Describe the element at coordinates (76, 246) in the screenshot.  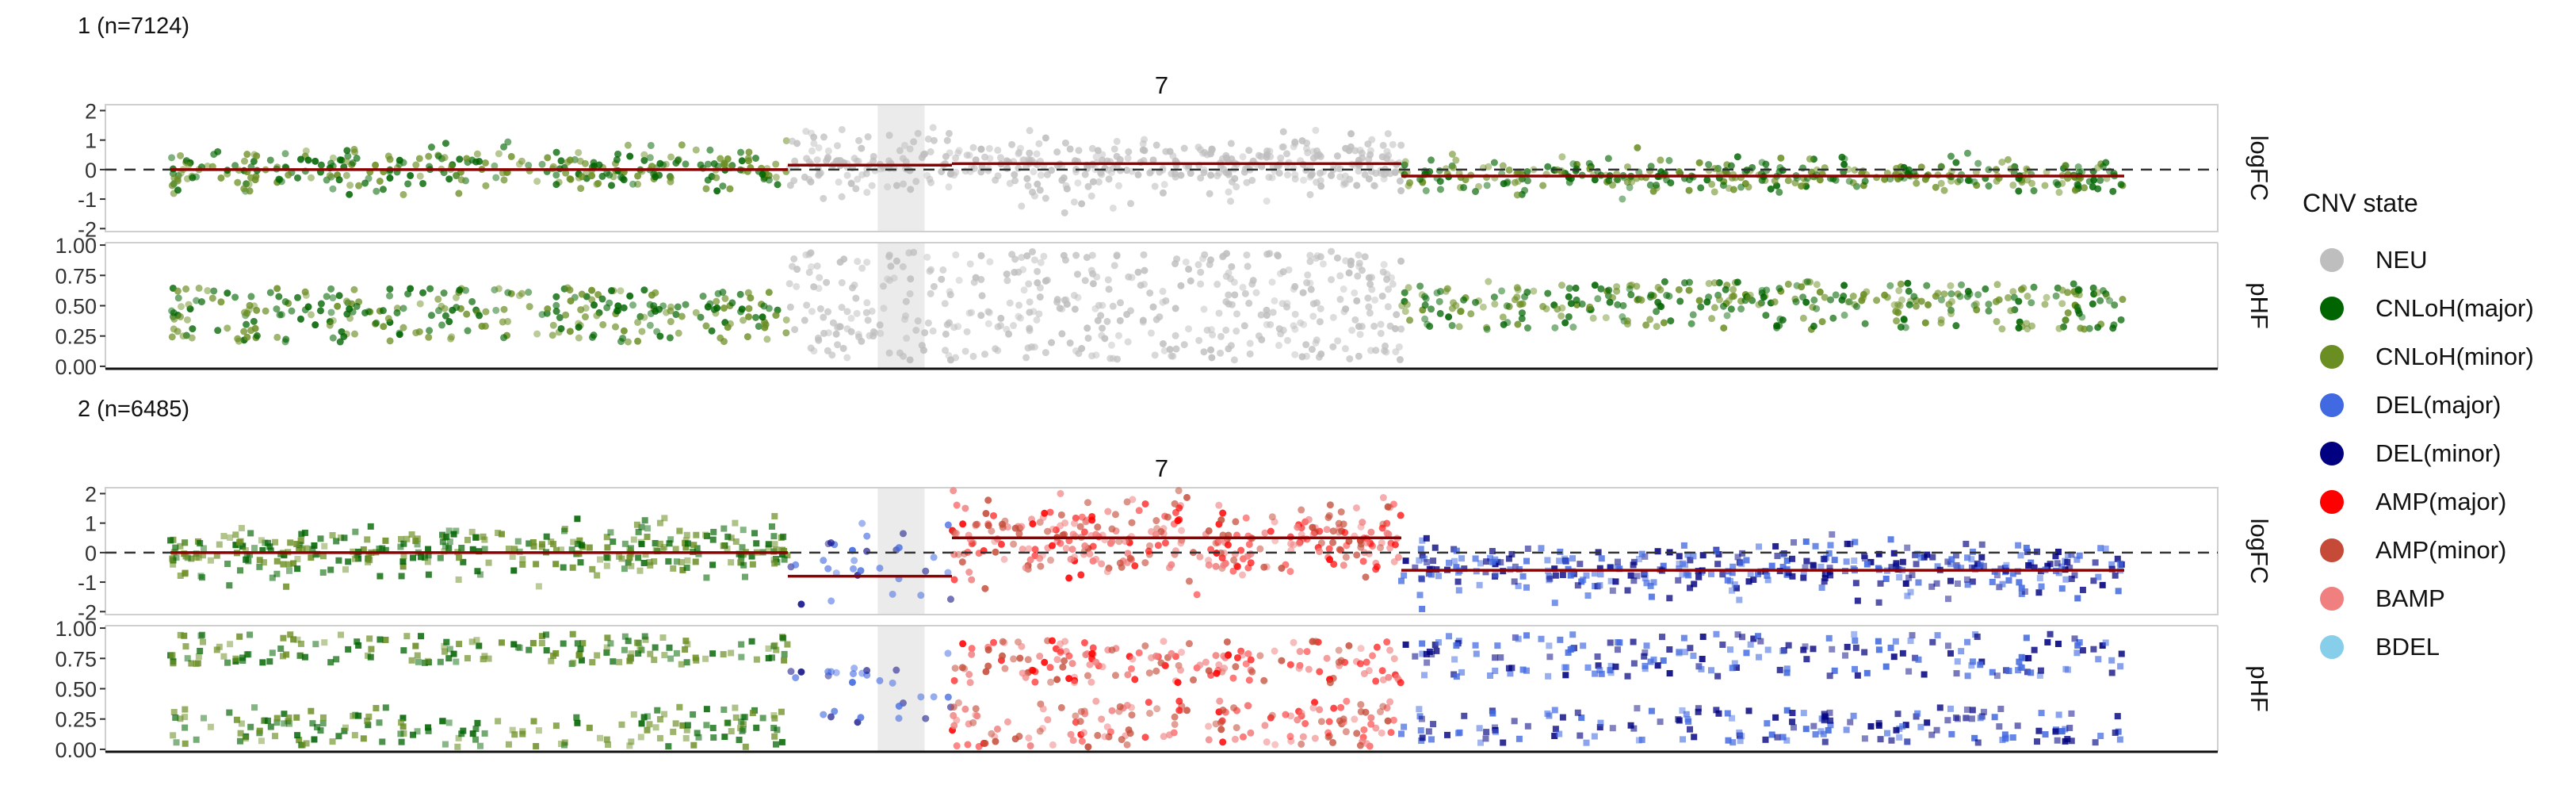
I see `y-tick-label: 1.00` at that location.